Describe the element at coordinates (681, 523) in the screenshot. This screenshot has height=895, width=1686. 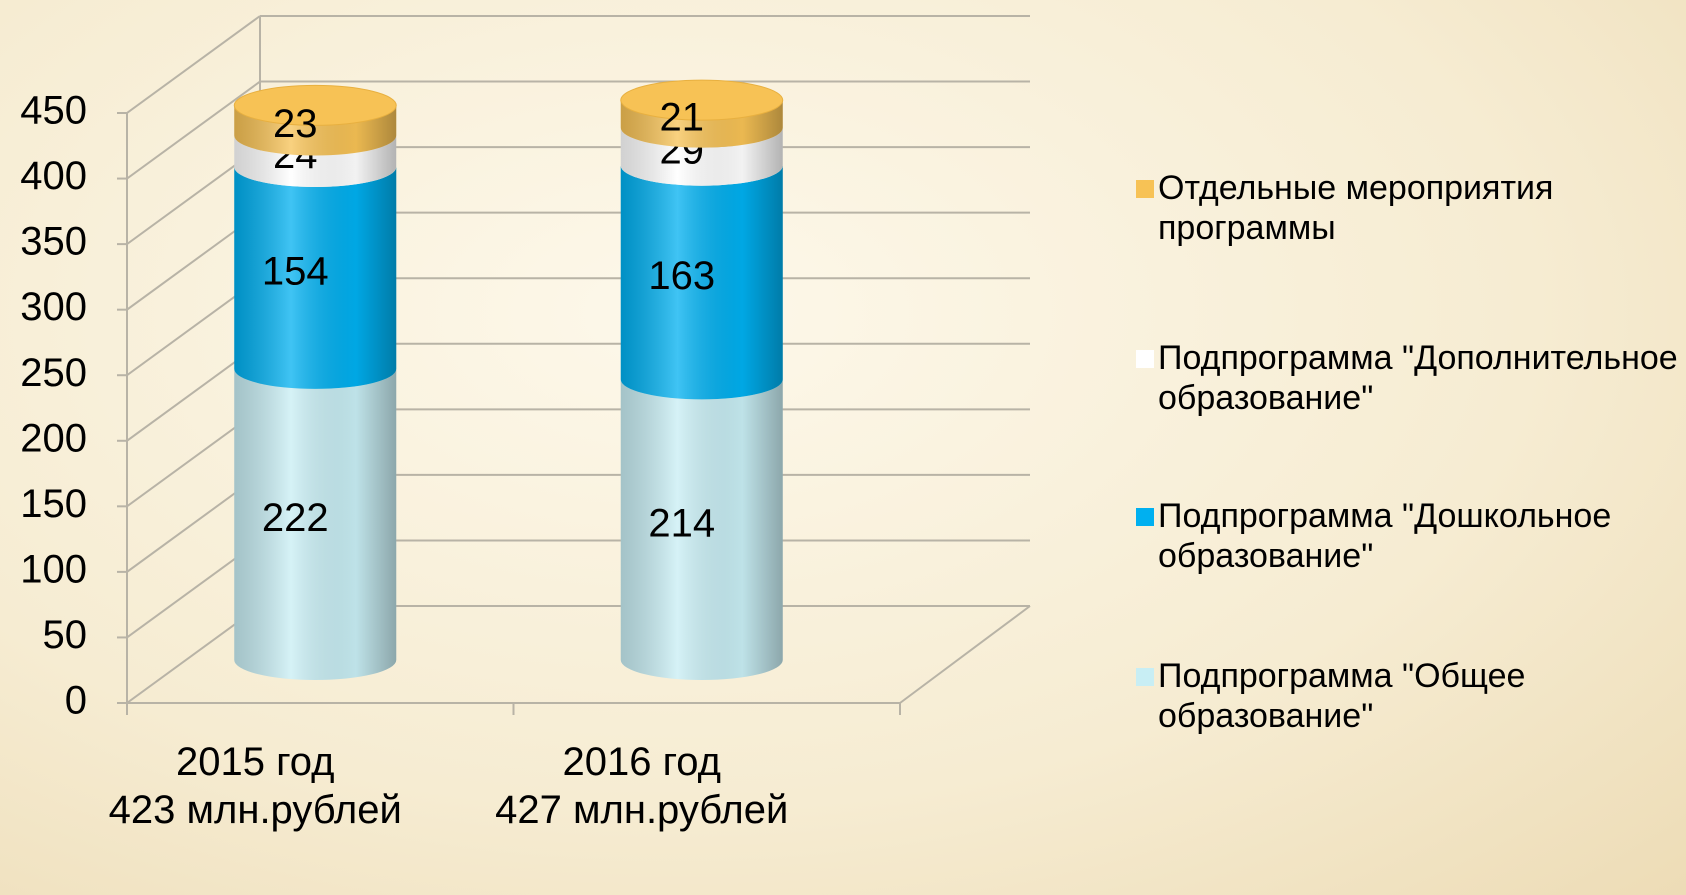
I see `value-label: 214` at that location.